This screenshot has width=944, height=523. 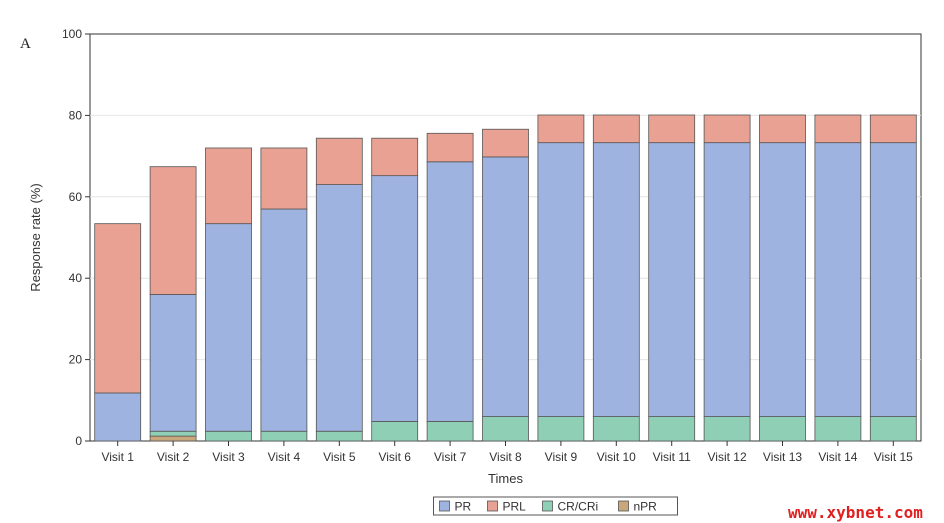 What do you see at coordinates (173, 457) in the screenshot?
I see `x-tick-label: Visit 2` at bounding box center [173, 457].